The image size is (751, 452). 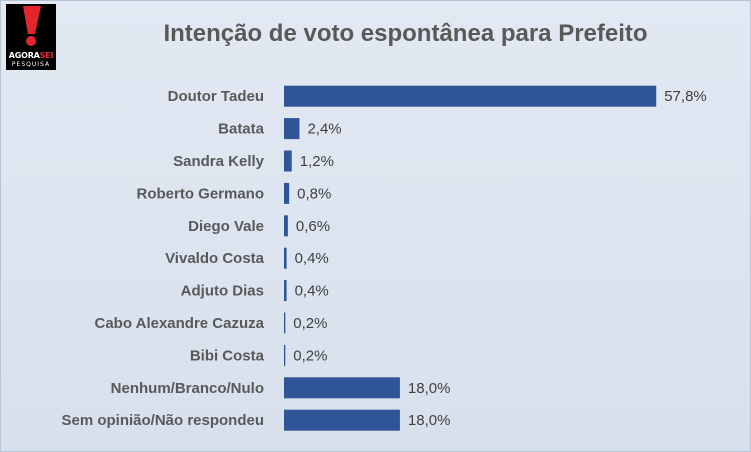 What do you see at coordinates (24, 55) in the screenshot?
I see `logo-brand-a: AGORA` at bounding box center [24, 55].